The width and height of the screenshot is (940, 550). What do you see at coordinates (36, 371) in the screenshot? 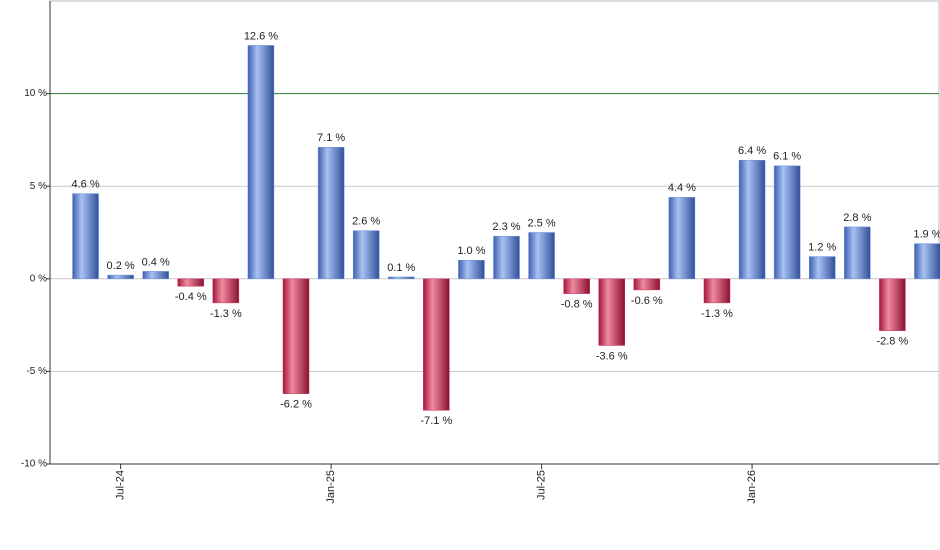
I see `y-tick-label: -5 %` at bounding box center [36, 371].